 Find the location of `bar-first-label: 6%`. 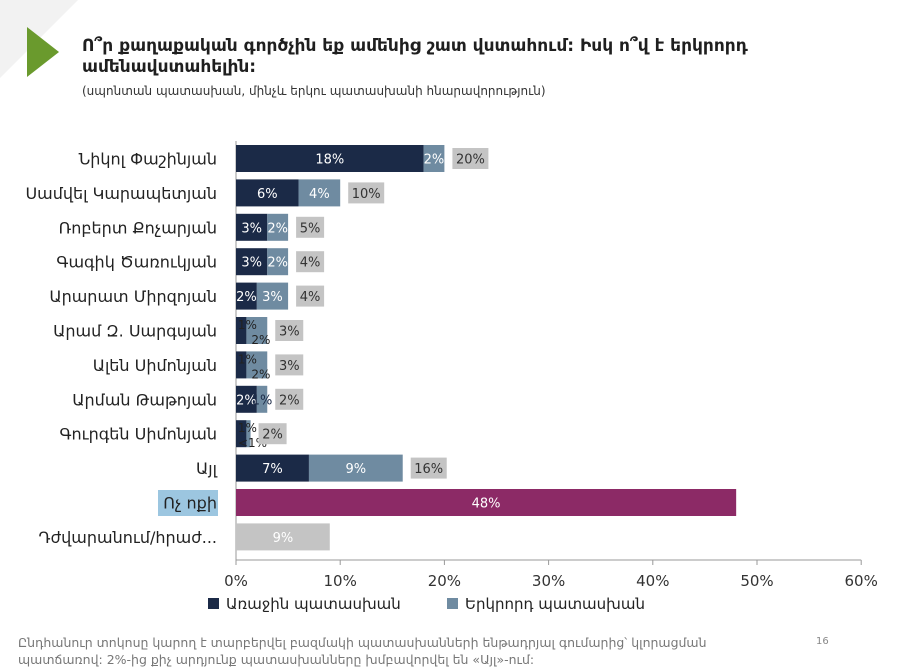

bar-first-label: 6% is located at coordinates (267, 194).